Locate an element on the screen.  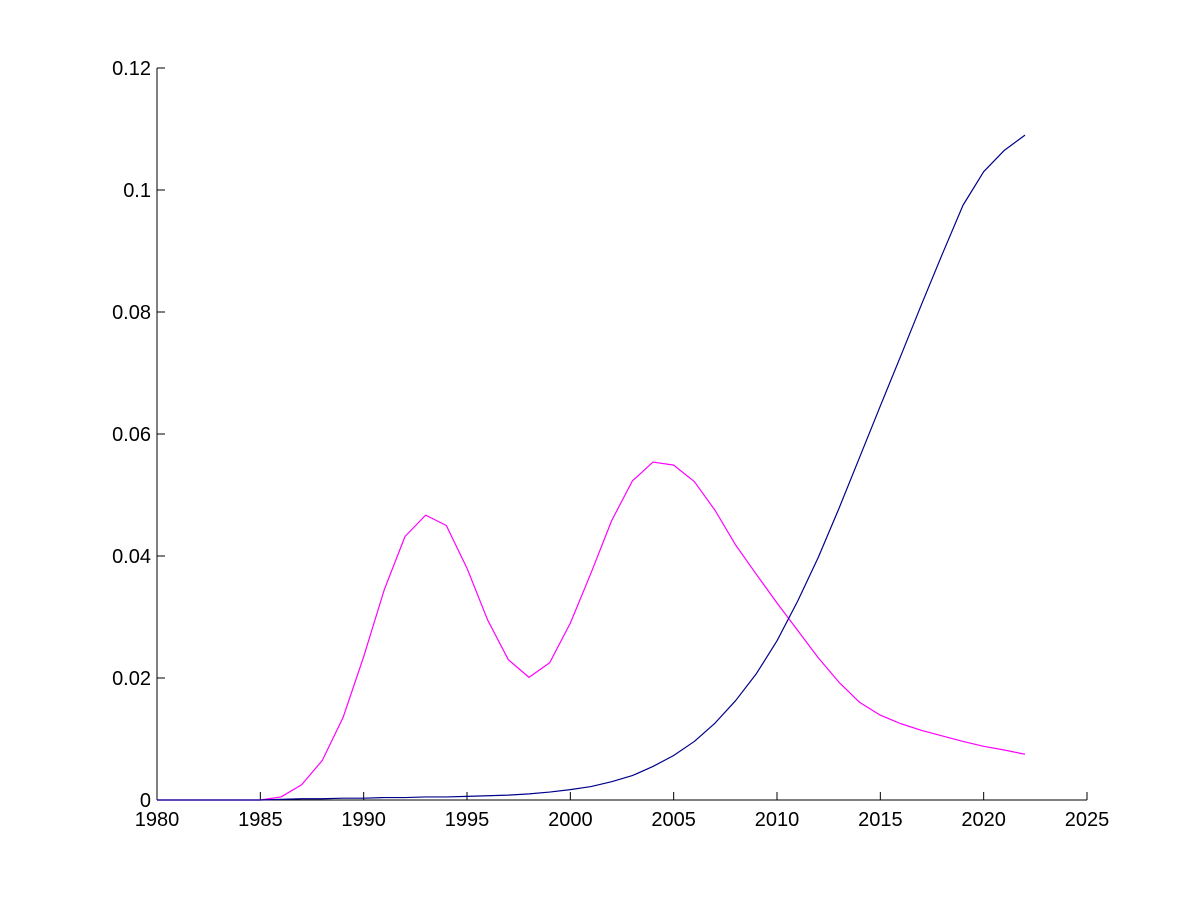
y-tick-label: 0.1 is located at coordinates (137, 191).